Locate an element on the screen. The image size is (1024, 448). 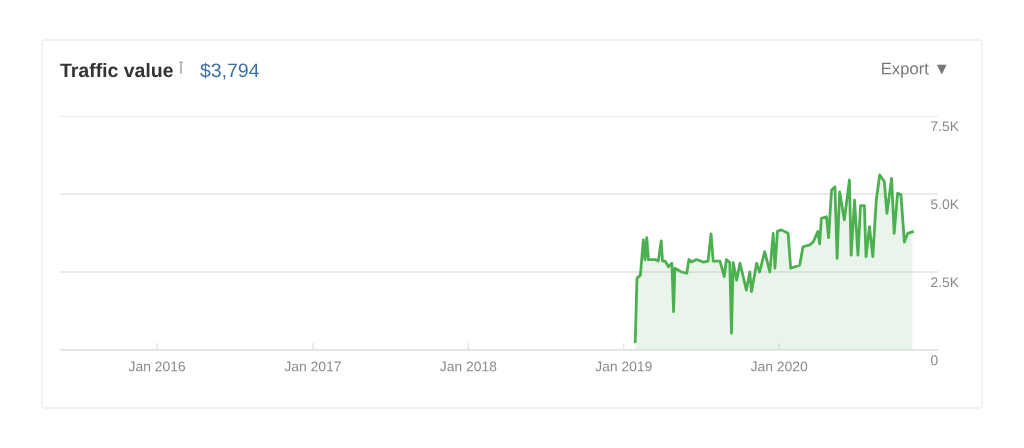
x-tick-label: Jan 2016 is located at coordinates (157, 366).